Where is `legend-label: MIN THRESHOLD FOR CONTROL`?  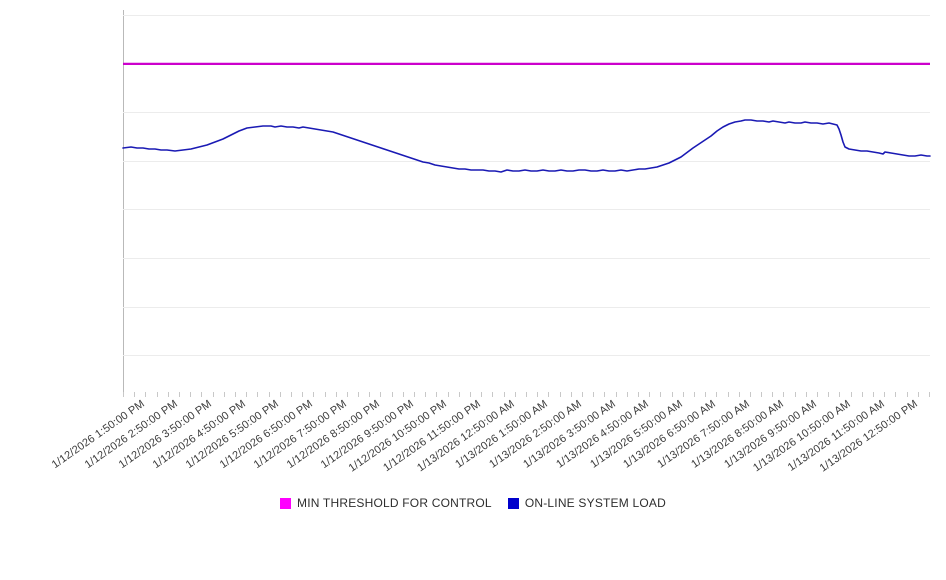
legend-label: MIN THRESHOLD FOR CONTROL is located at coordinates (394, 503).